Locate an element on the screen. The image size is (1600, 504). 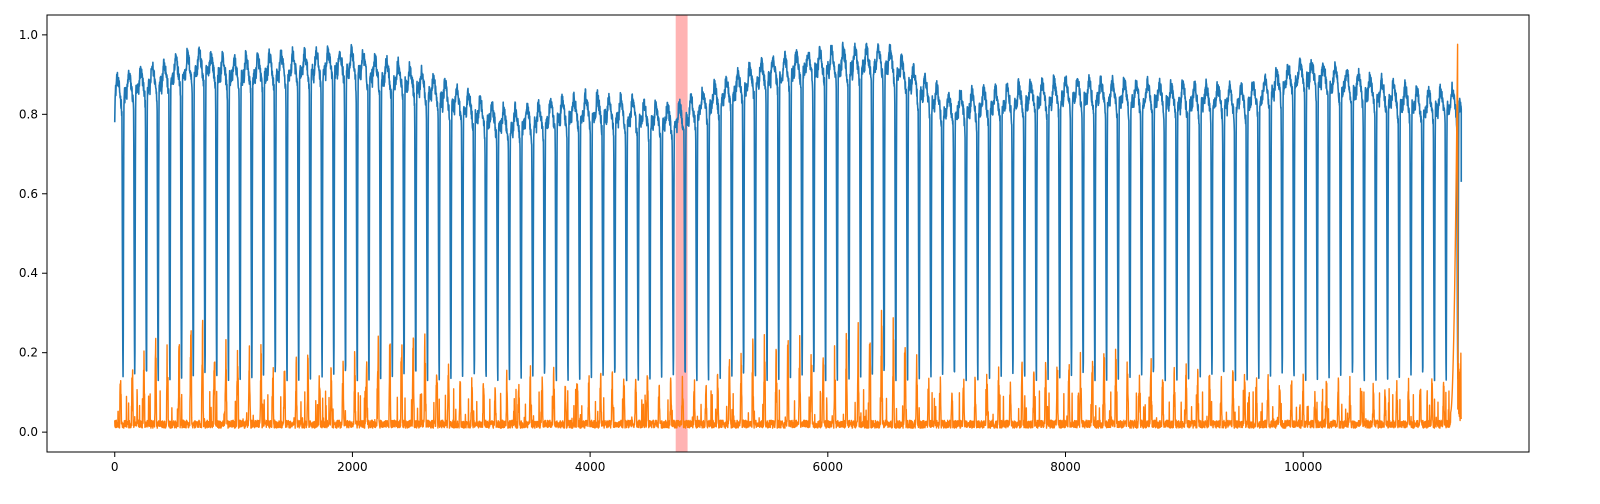
highlight-span is located at coordinates (681, 233).